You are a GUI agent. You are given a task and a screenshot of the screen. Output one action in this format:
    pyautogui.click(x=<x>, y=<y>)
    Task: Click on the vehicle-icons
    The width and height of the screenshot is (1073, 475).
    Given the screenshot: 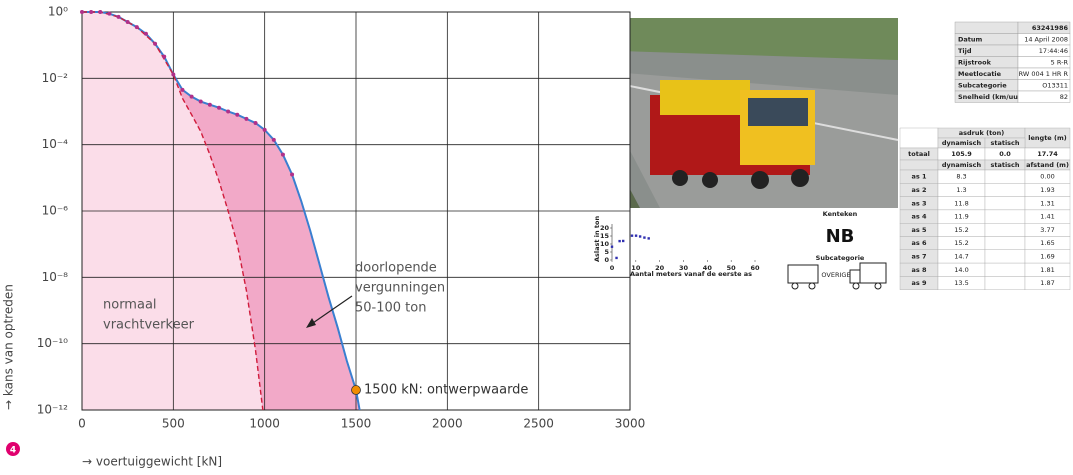 What is the action you would take?
    pyautogui.click(x=837, y=276)
    